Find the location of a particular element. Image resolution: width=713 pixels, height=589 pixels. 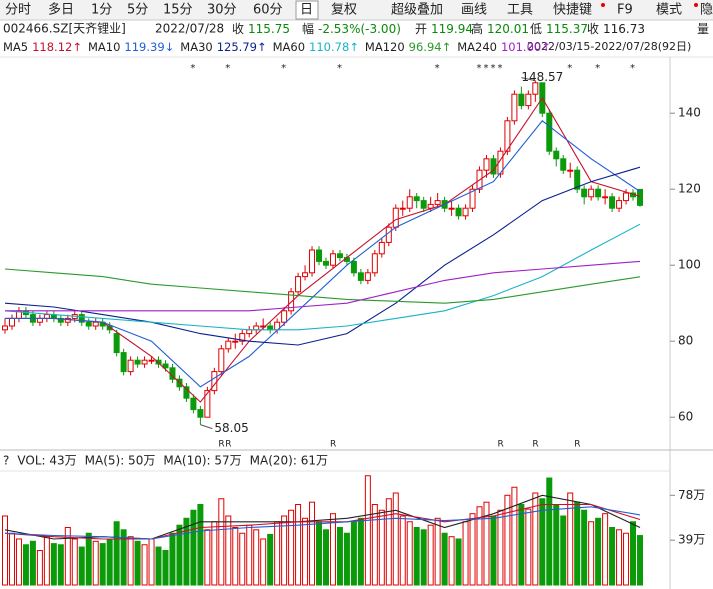

annotation-leader is located at coordinates (528, 79).